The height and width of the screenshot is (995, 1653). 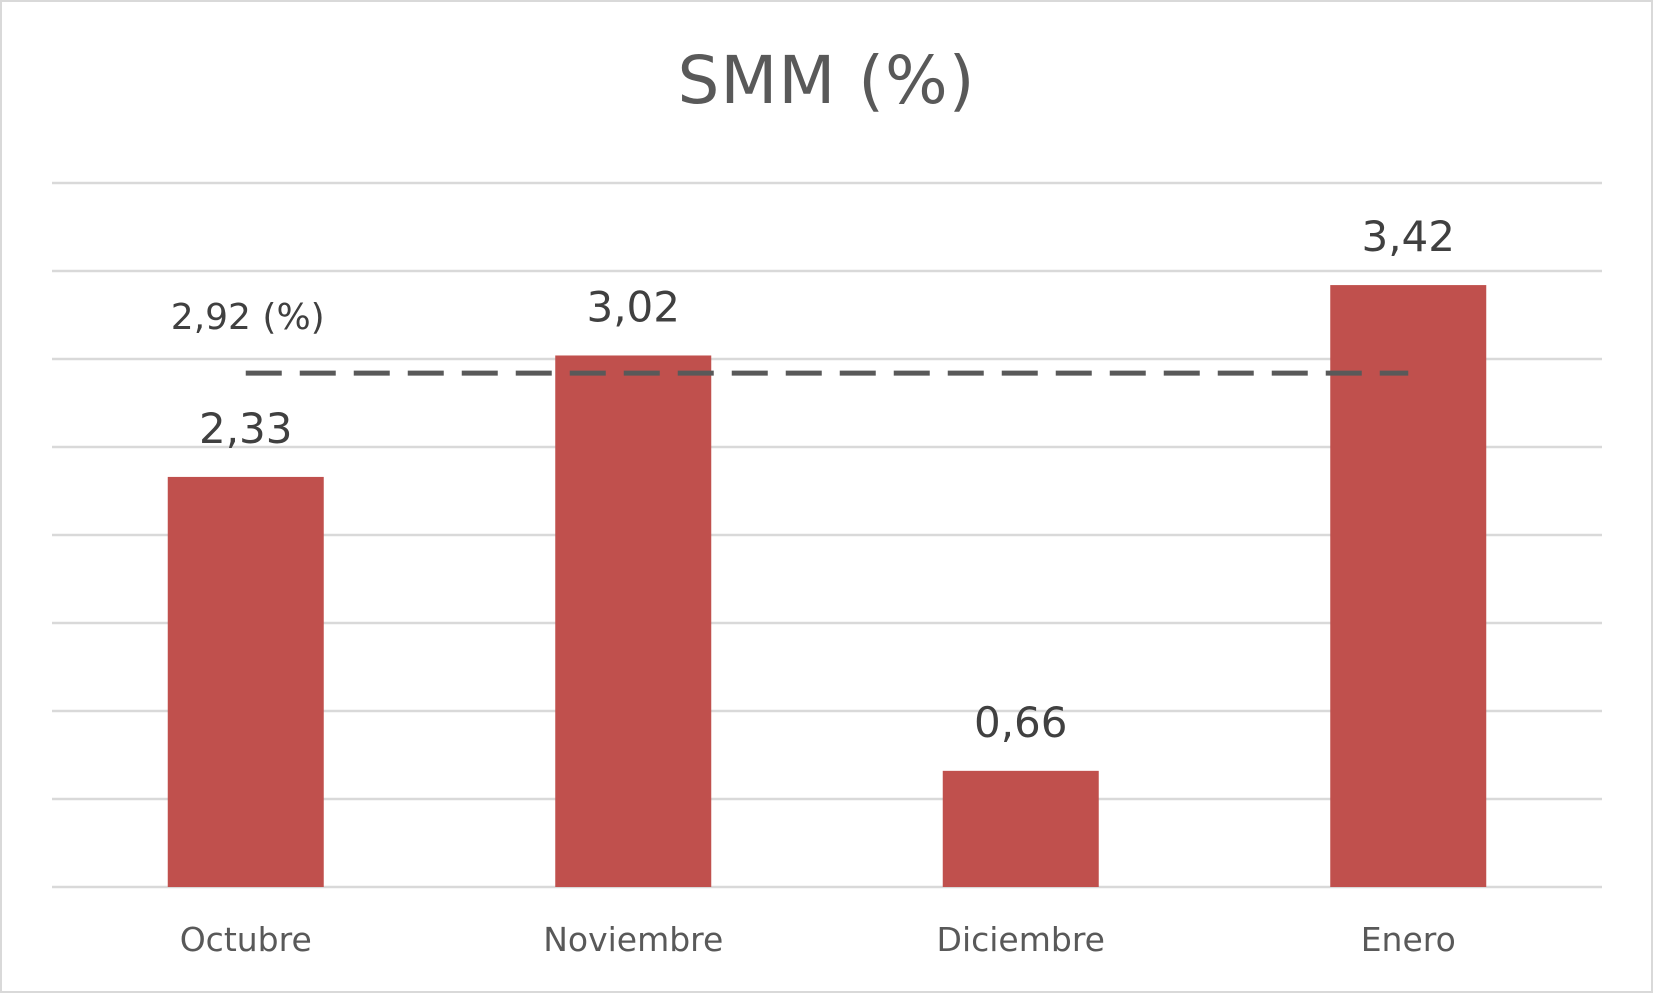 I want to click on data-label-octubre: 2,33, so click(x=246, y=428).